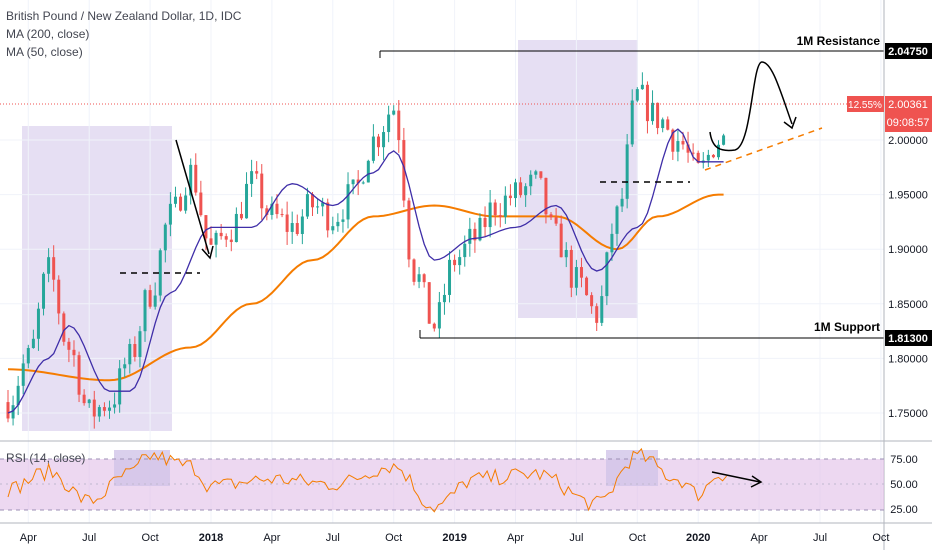  I want to click on legend-ma200: MA (200, close), so click(48, 34).